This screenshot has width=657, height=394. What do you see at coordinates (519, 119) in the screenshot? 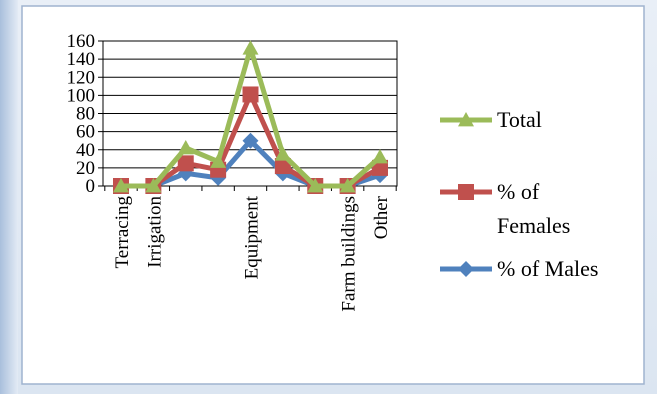
I see `legend-label: Total` at bounding box center [519, 119].